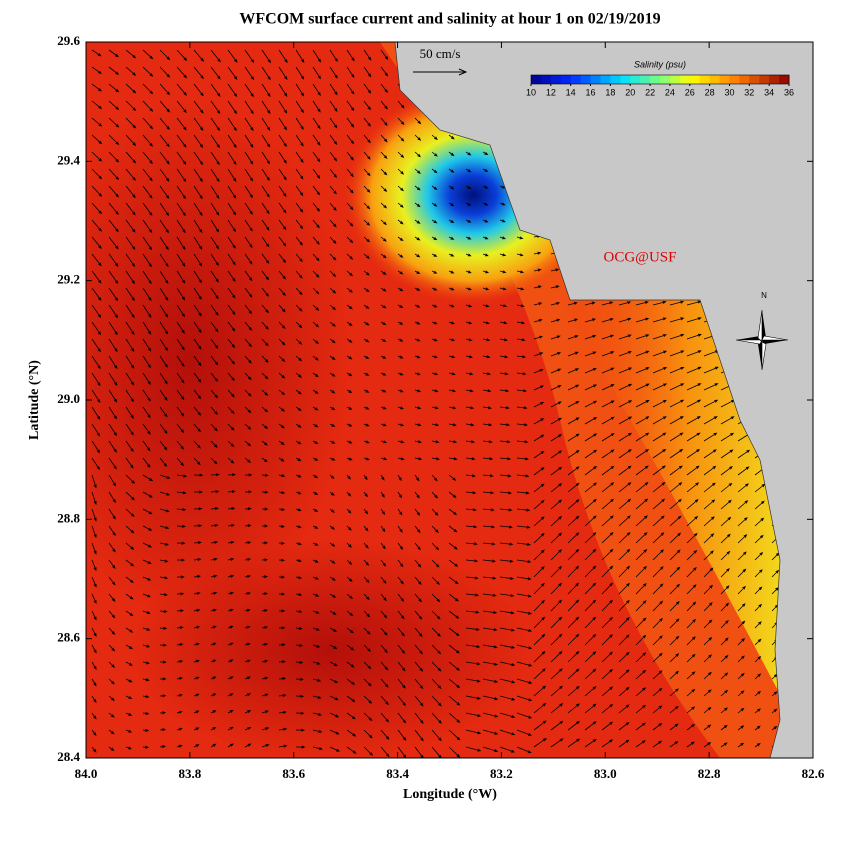 This screenshot has width=857, height=847. What do you see at coordinates (463, 72) in the screenshot?
I see `scale-arrow-head` at bounding box center [463, 72].